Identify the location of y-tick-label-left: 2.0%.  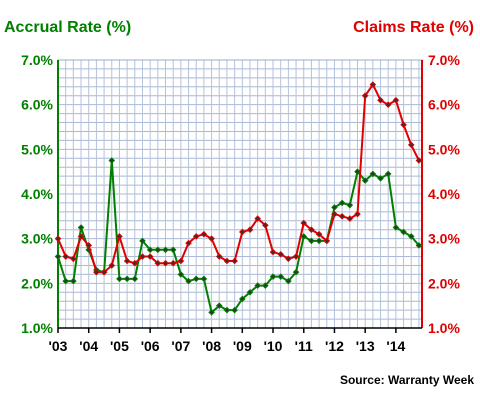
(37, 283).